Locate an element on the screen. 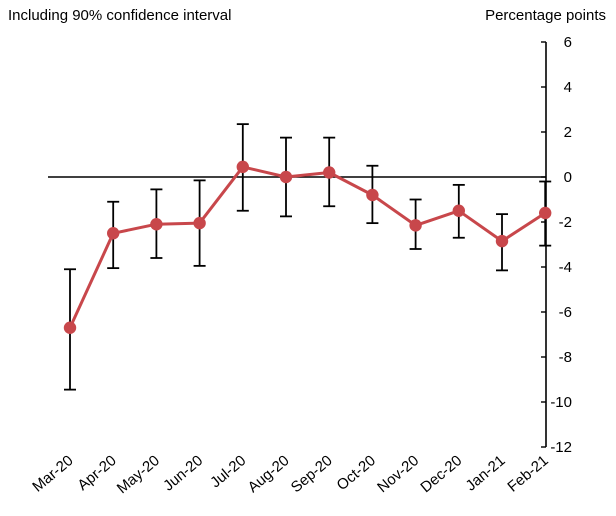 This screenshot has height=516, width=616. x-category-label: Jul-20 is located at coordinates (228, 471).